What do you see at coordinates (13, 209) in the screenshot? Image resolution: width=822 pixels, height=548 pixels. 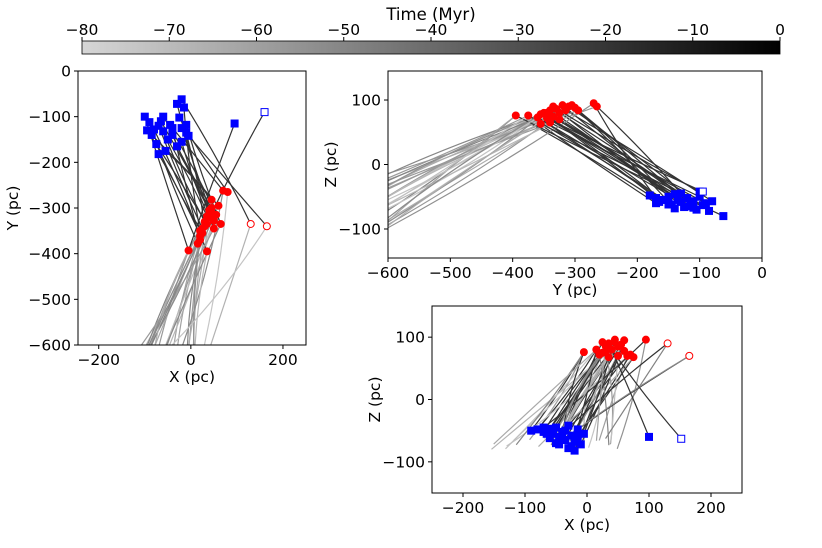 I see `y-axis-label: Y (pc)` at bounding box center [13, 209].